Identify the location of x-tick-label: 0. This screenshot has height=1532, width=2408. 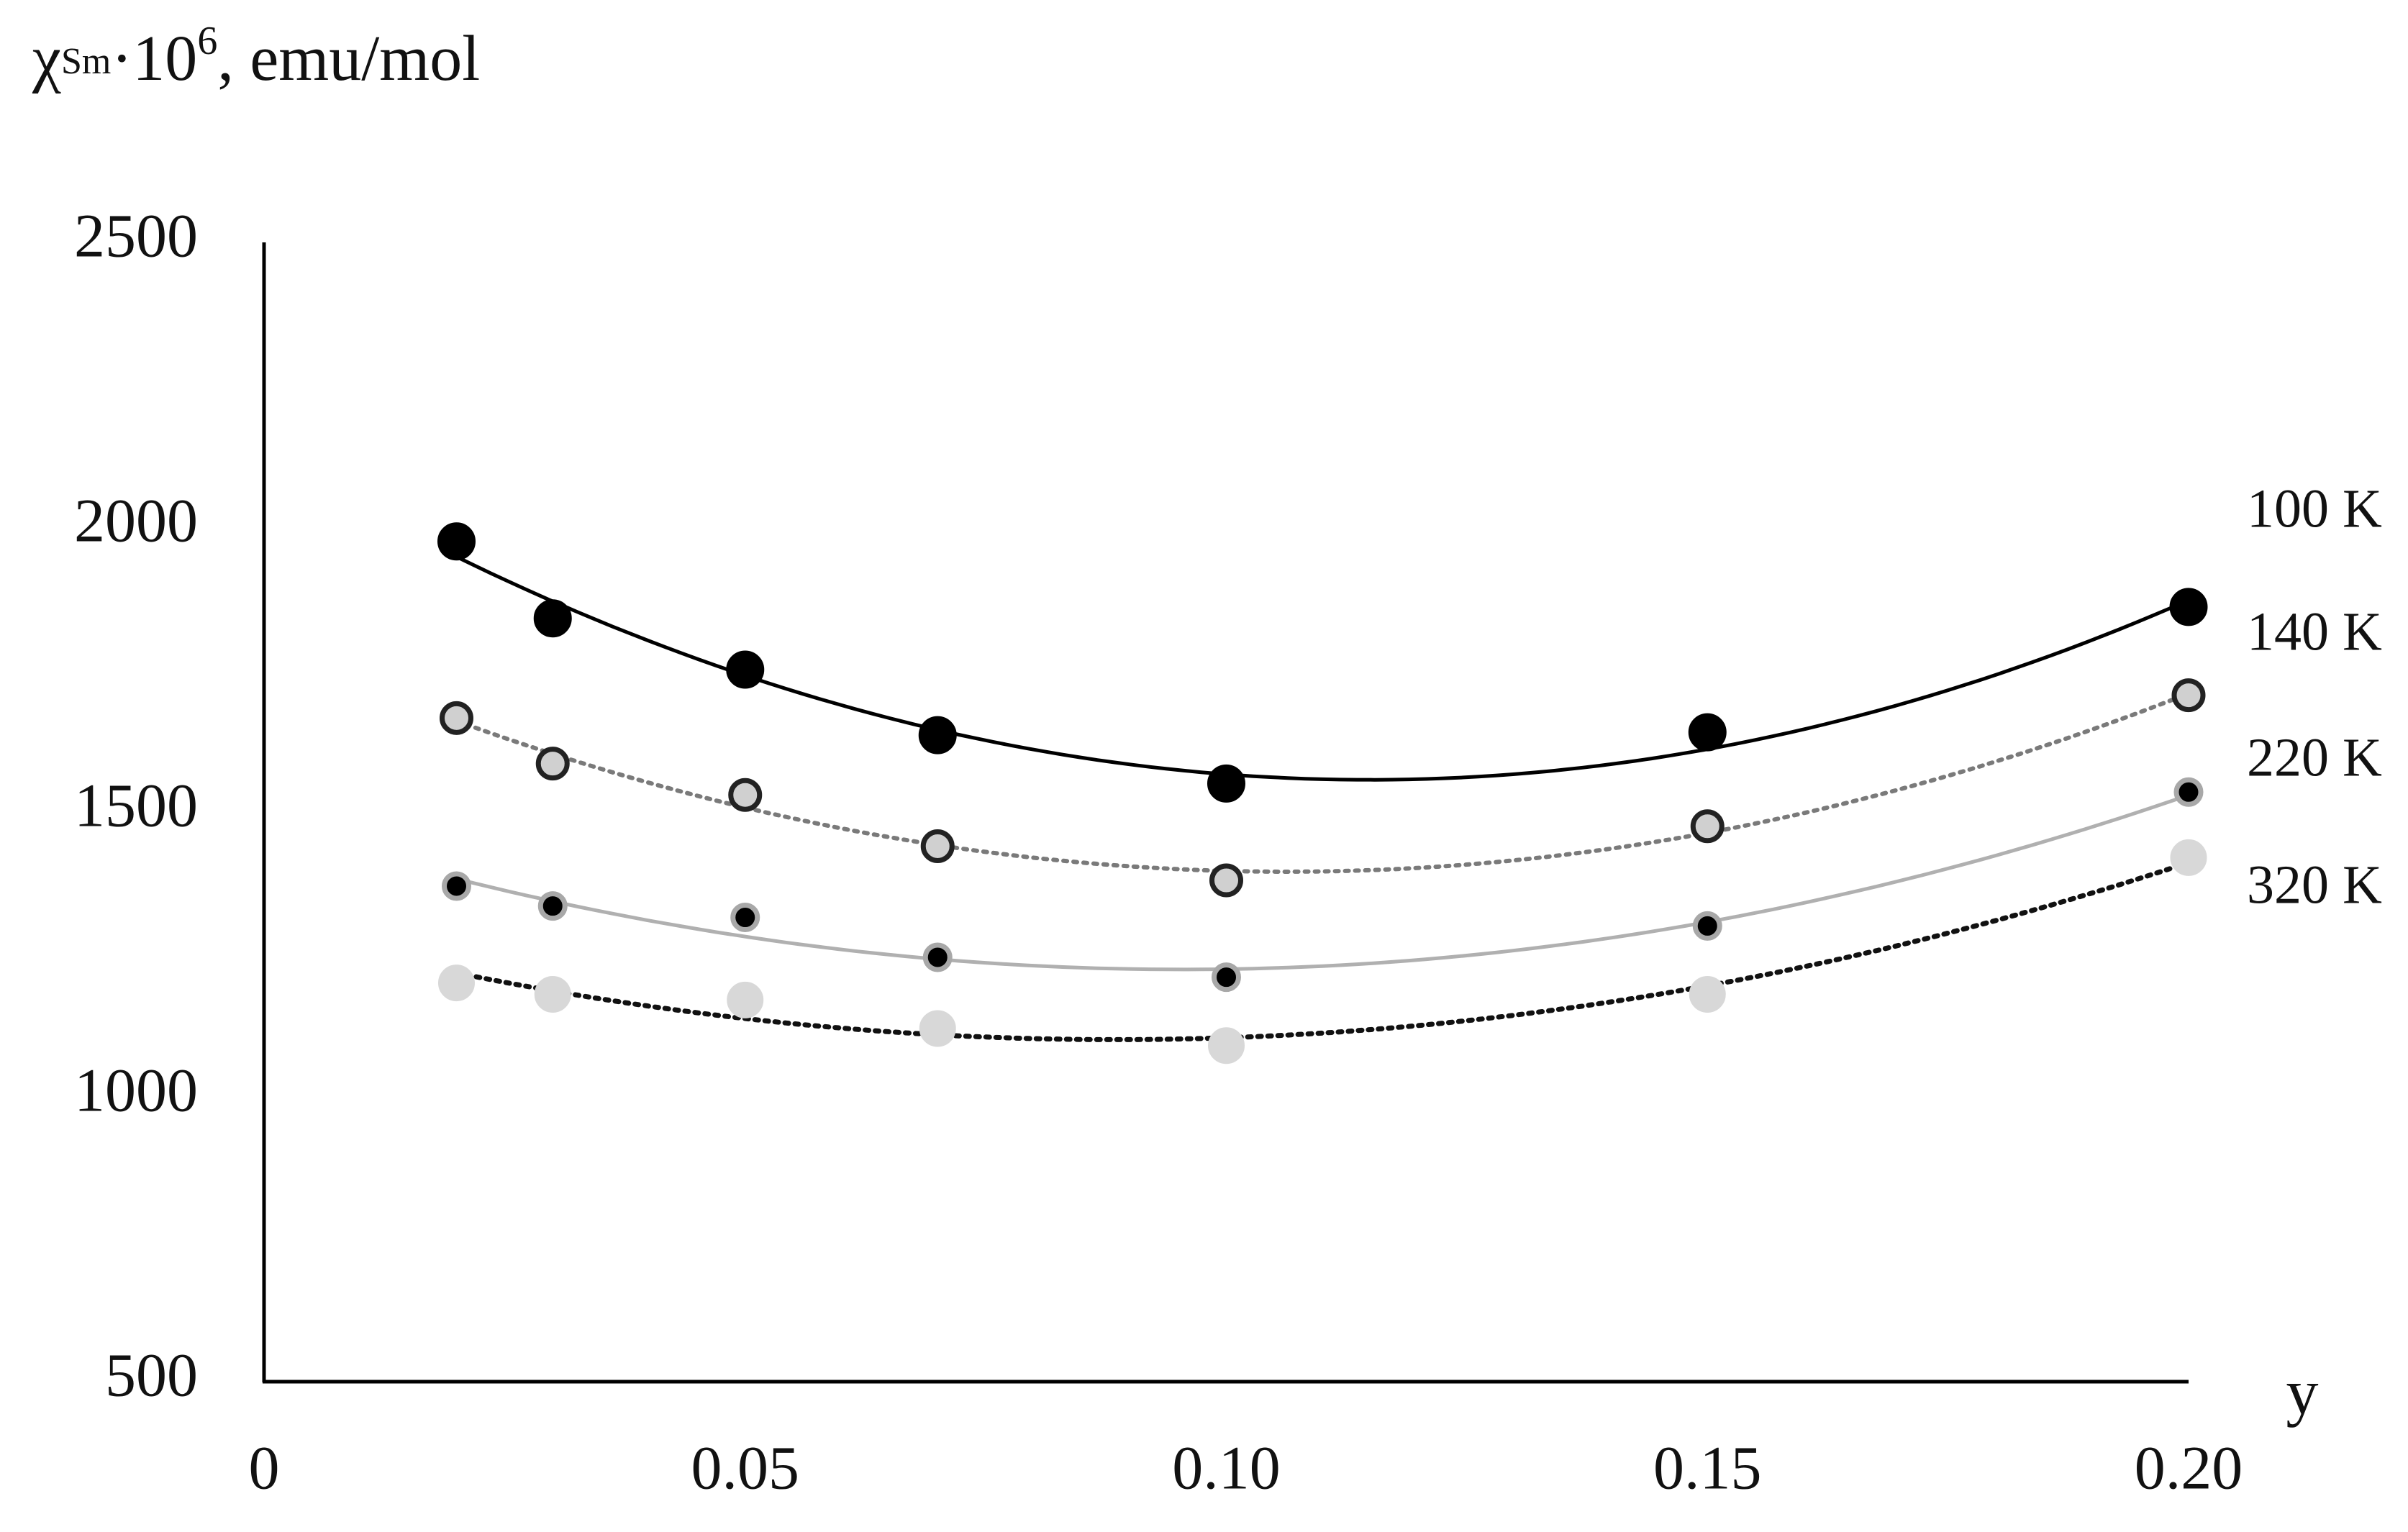
(264, 1468).